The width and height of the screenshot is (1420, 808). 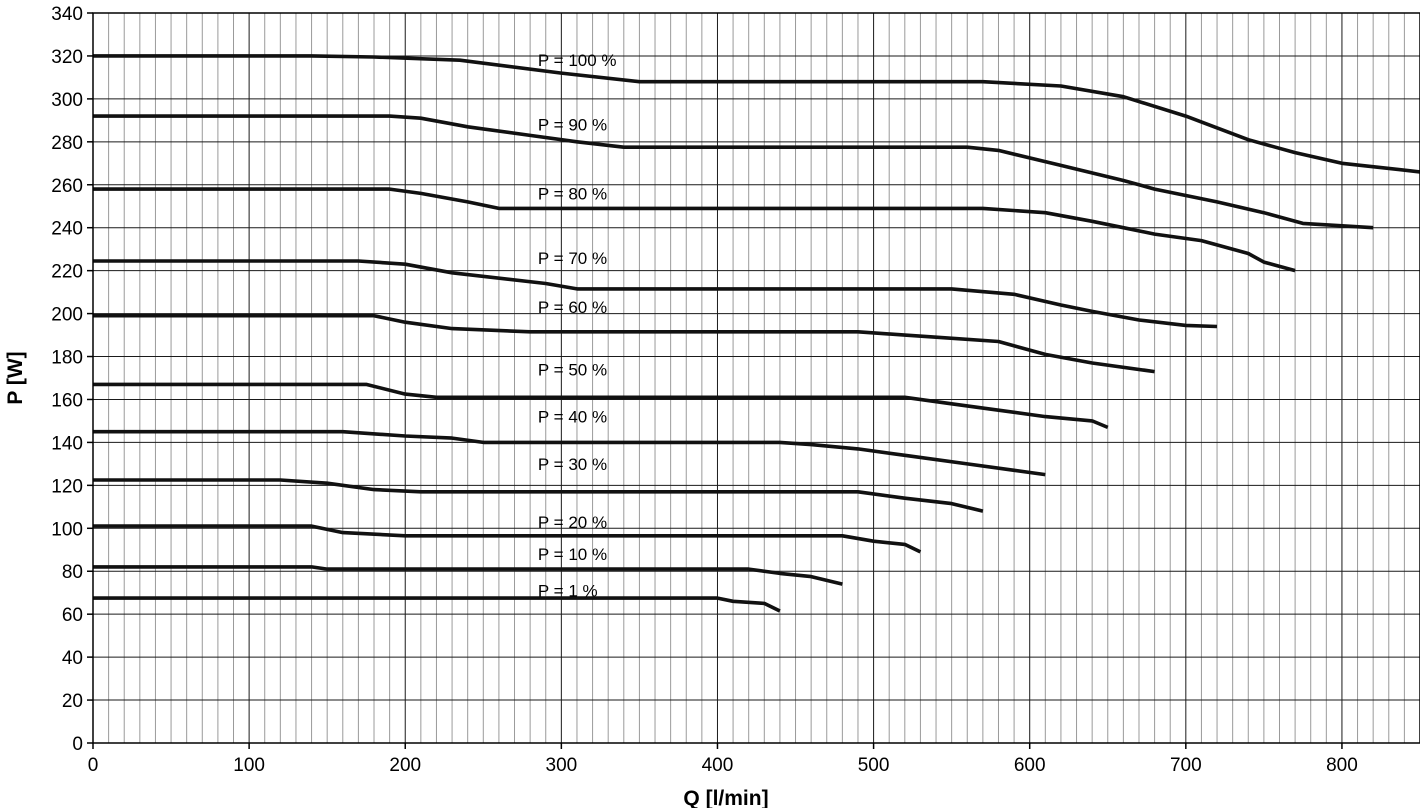 I want to click on y-tick-label: 220, so click(x=67, y=272).